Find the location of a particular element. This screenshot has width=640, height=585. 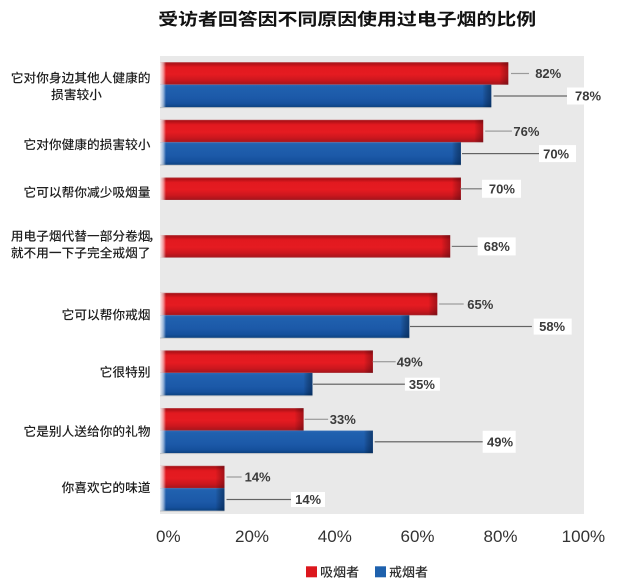

svg-text: 60% is located at coordinates (417, 536).